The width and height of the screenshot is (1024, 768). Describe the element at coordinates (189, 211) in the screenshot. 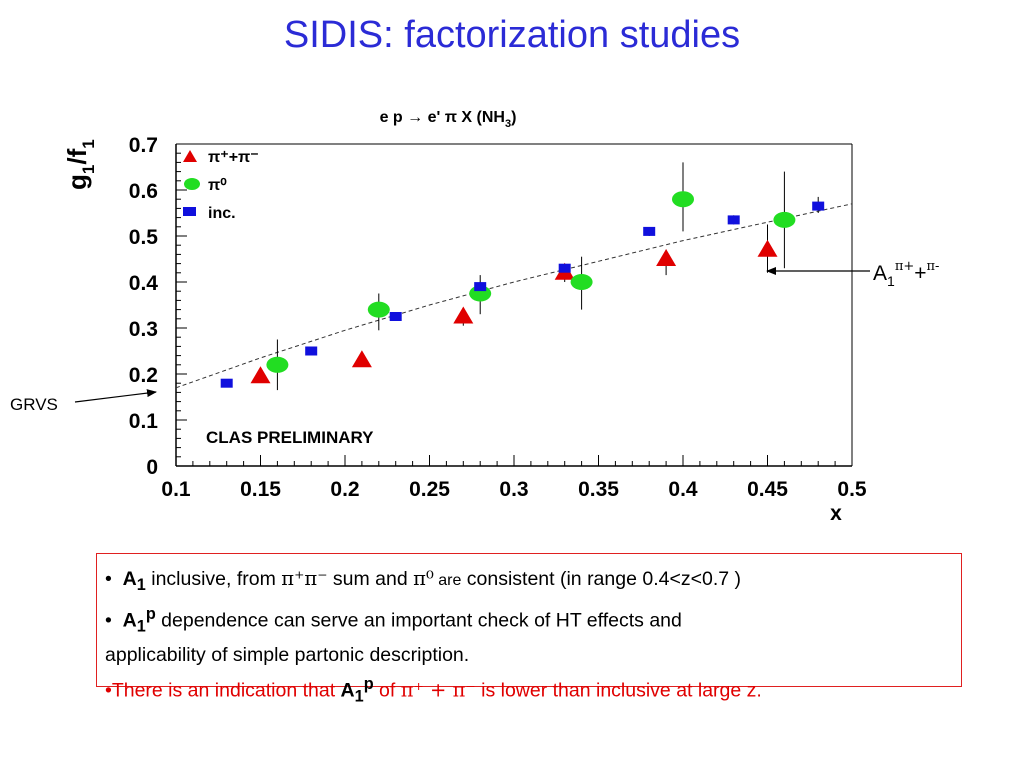

I see `legend-marker-inclusive` at that location.